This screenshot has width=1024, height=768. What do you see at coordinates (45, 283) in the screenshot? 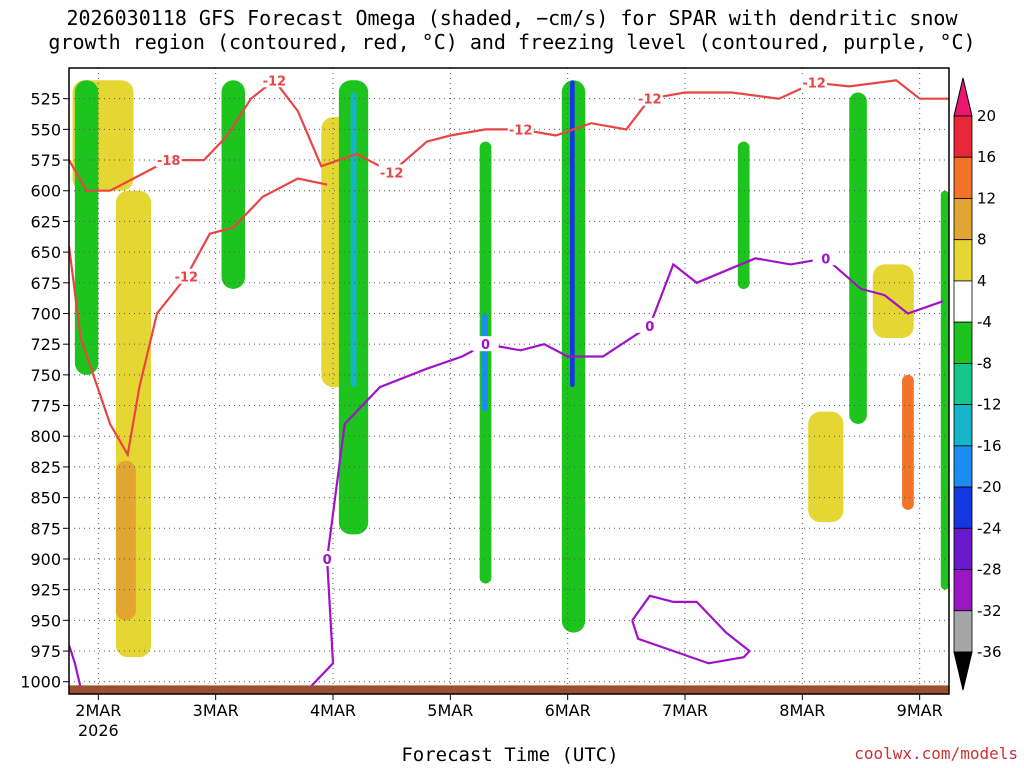
I see `y-tick-label-675: 675` at bounding box center [45, 283].